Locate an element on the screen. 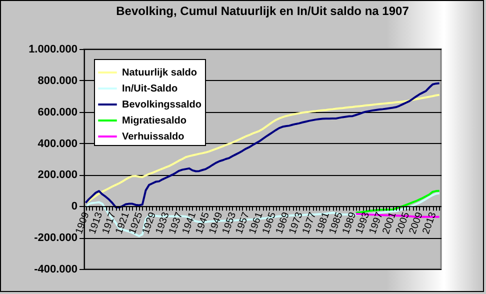 The width and height of the screenshot is (486, 294). legend-label: Migratiesaldo is located at coordinates (154, 121).